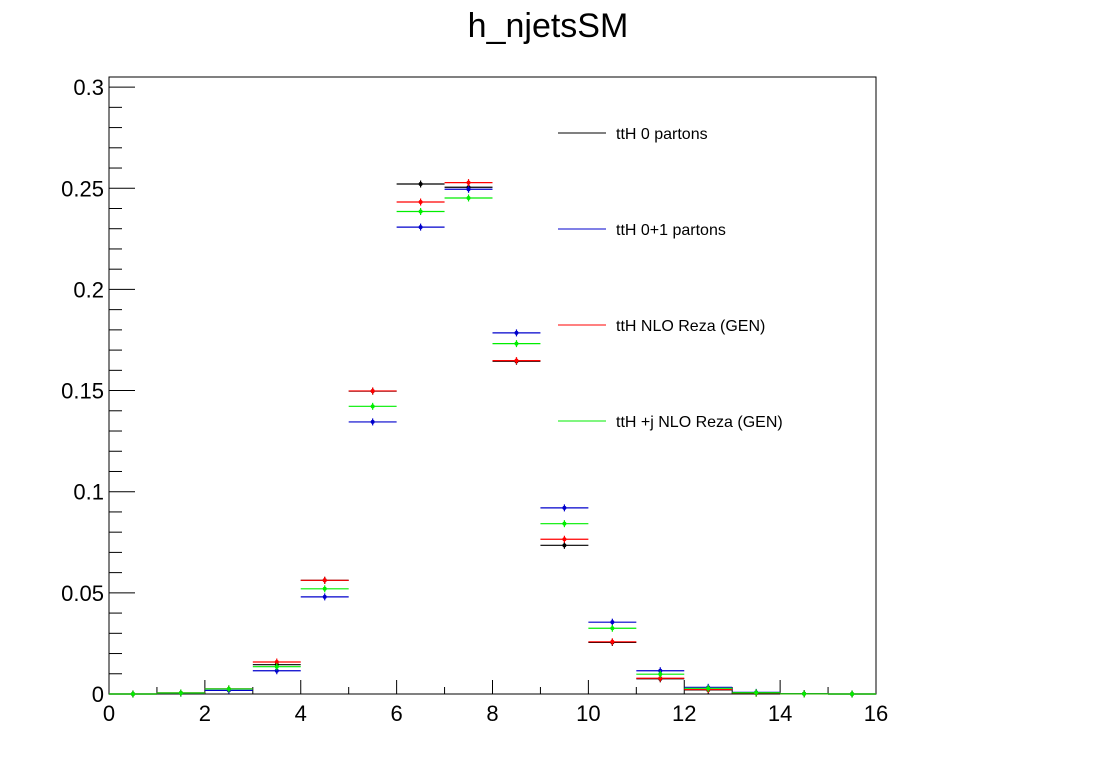 The width and height of the screenshot is (1096, 772). What do you see at coordinates (82, 391) in the screenshot?
I see `y-tick-label: 0.15` at bounding box center [82, 391].